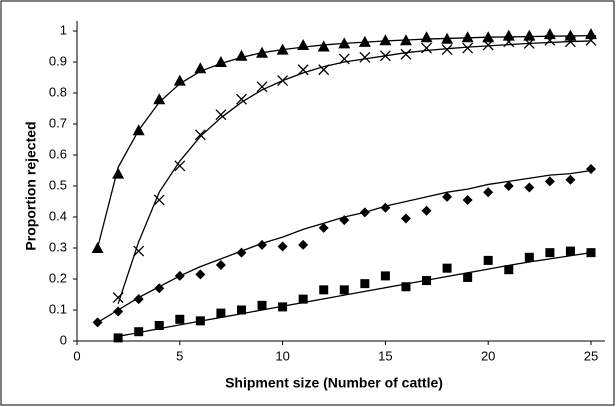  I want to click on y-tick-label: 0.1, so click(58, 308).